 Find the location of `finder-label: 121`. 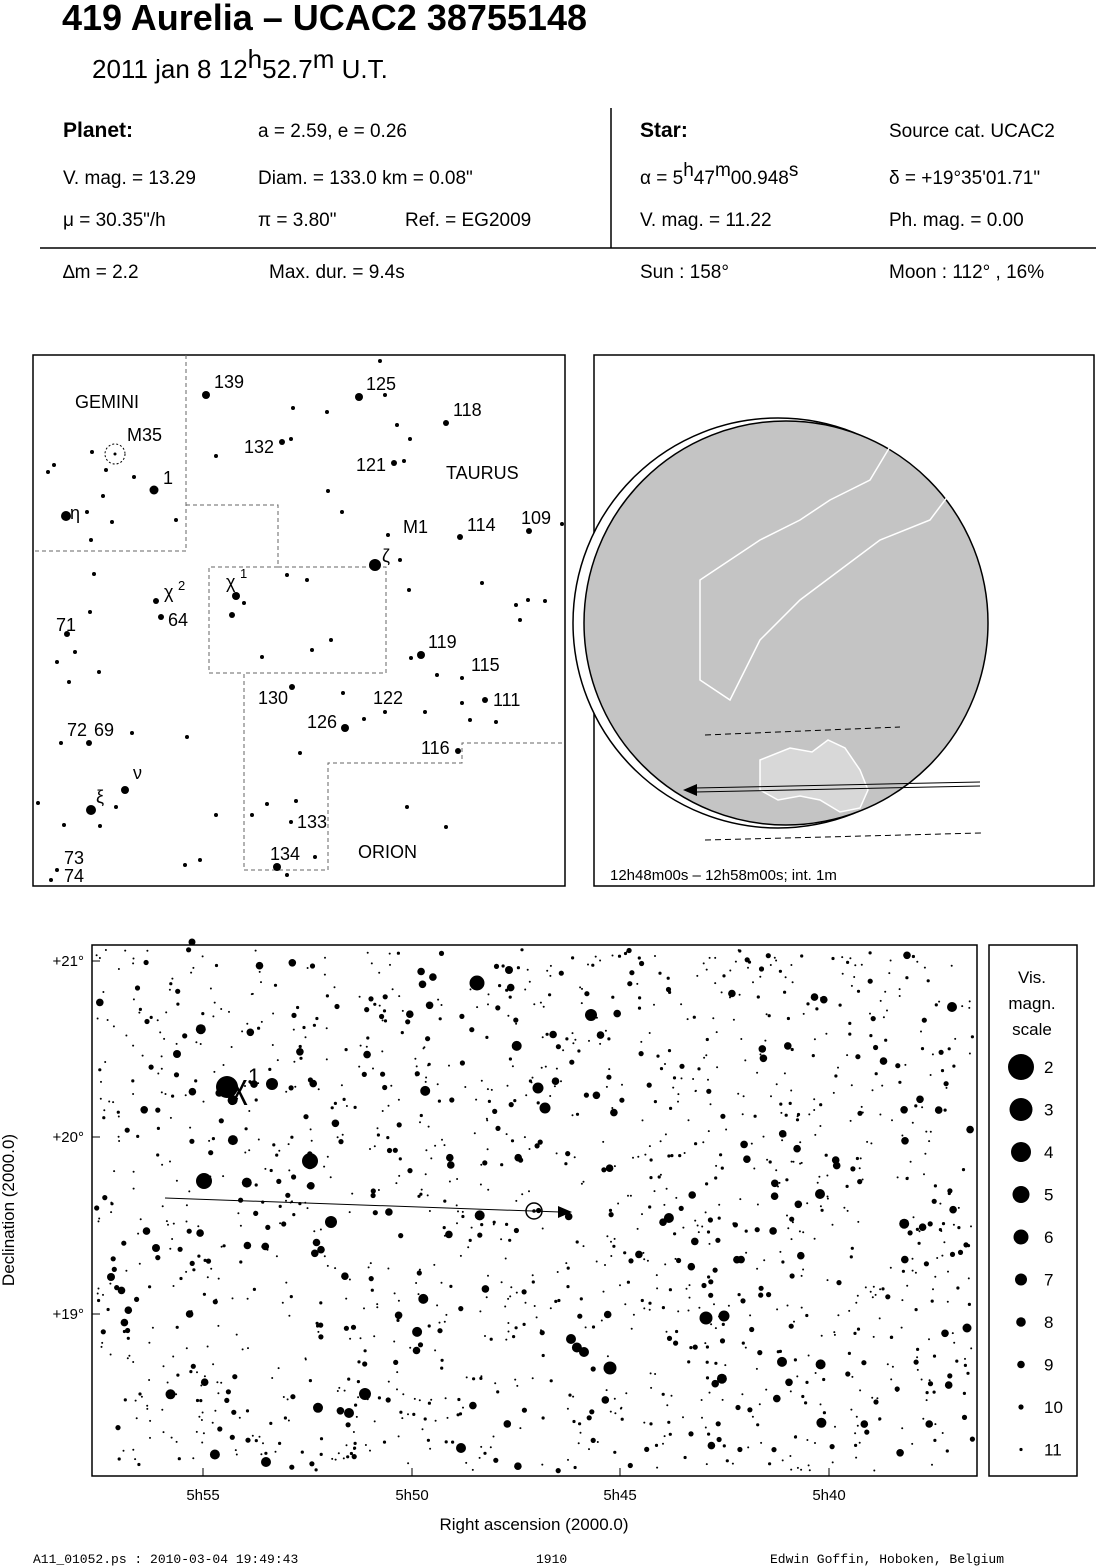

finder-label: 121 is located at coordinates (371, 465).